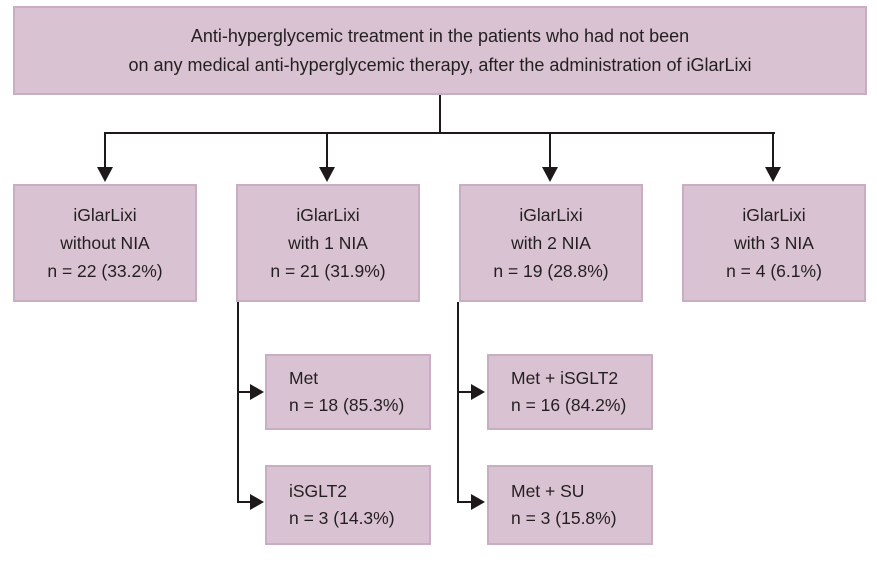  I want to click on connector-2nia-stub-met-isglt2, so click(464, 392).